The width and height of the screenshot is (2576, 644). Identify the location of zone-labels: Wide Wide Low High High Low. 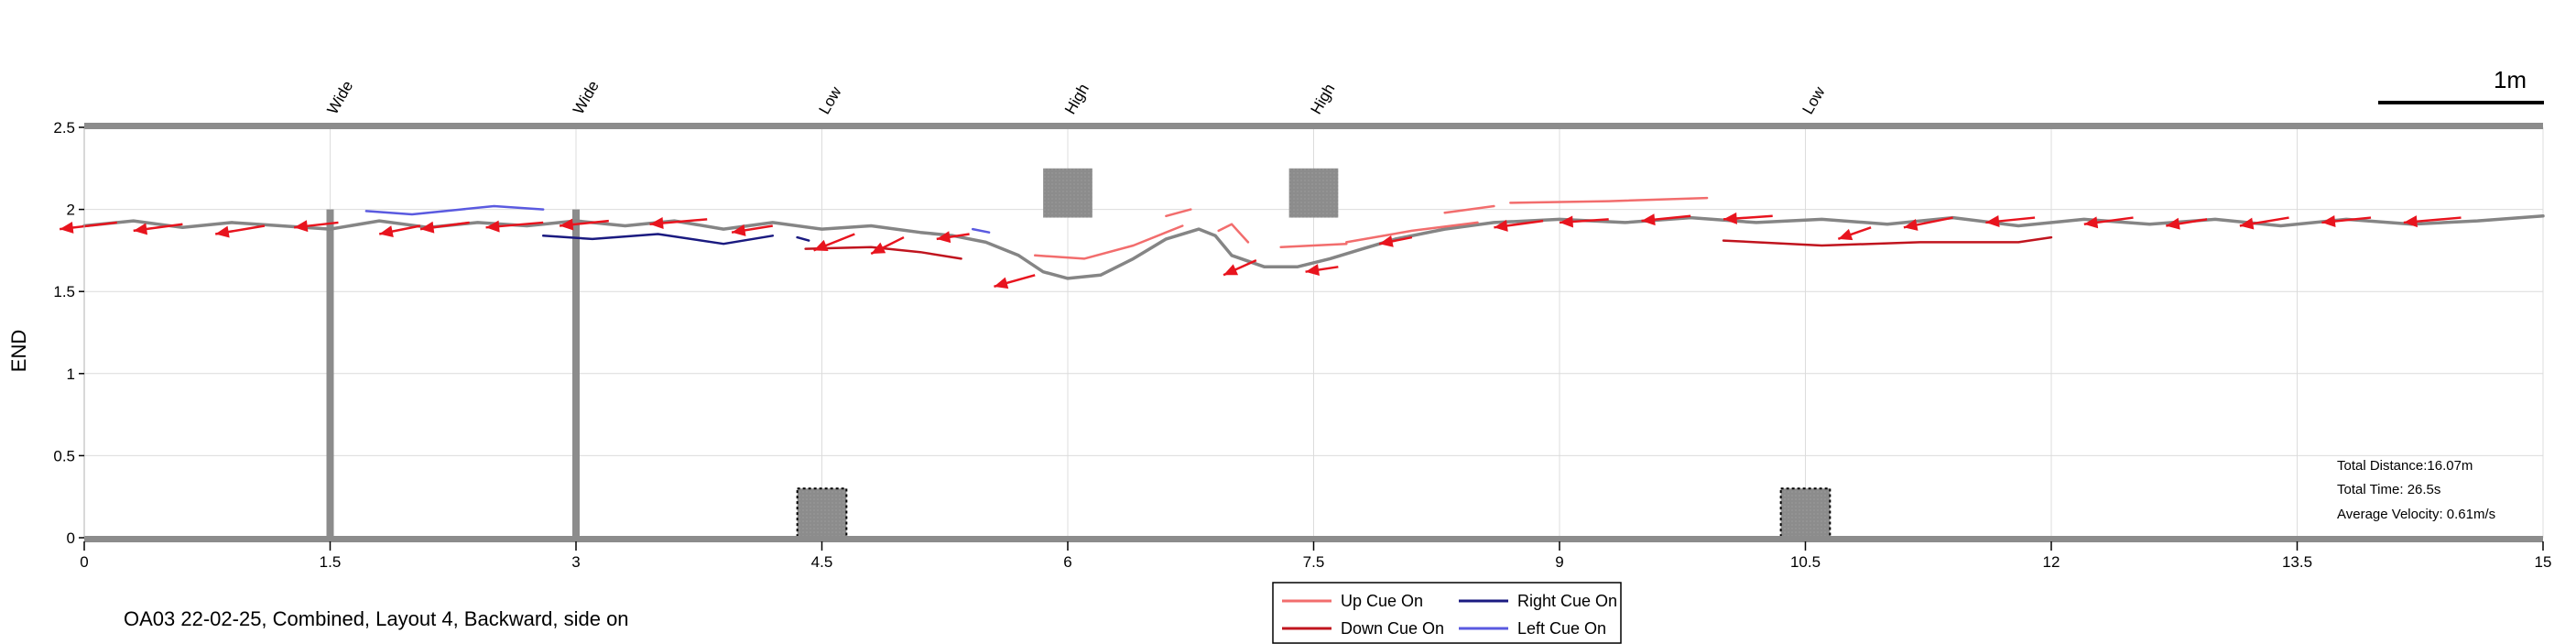
(1076, 98).